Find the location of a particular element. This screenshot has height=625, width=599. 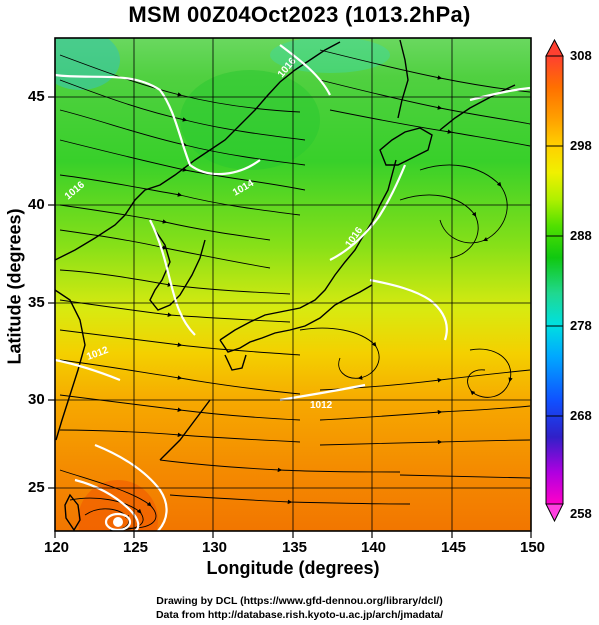

y-axis-label: Latitude (degrees) is located at coordinates (14, 286).